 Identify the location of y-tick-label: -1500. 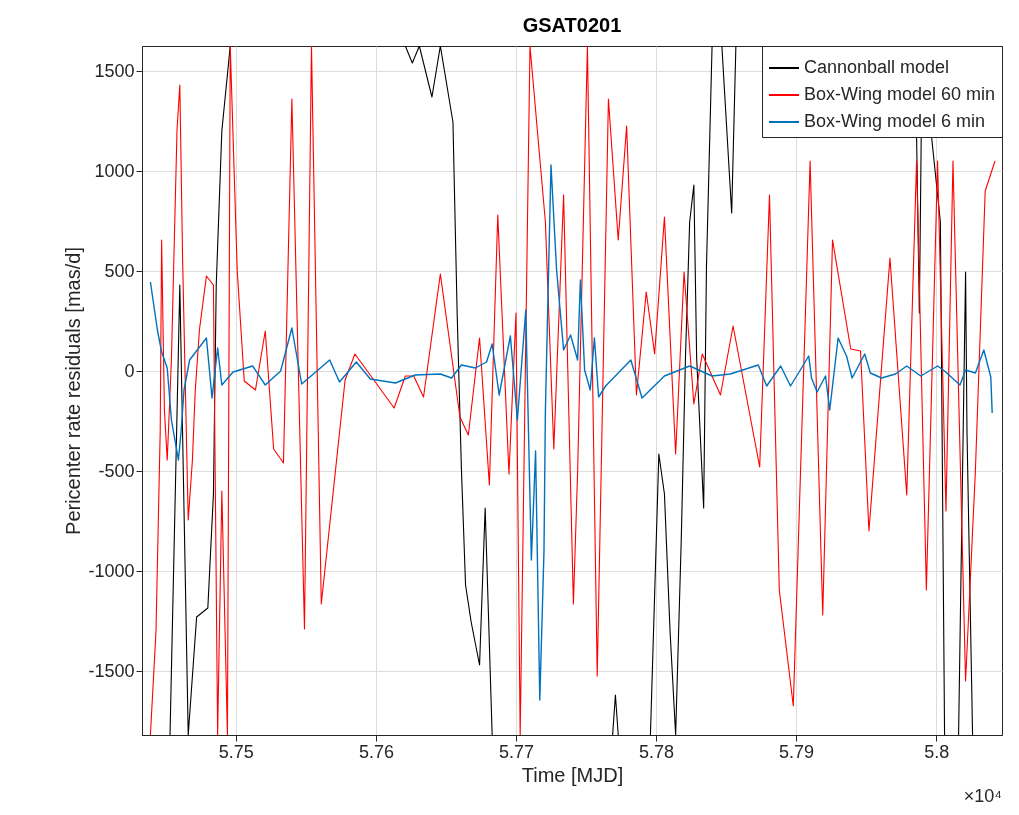
(111, 670).